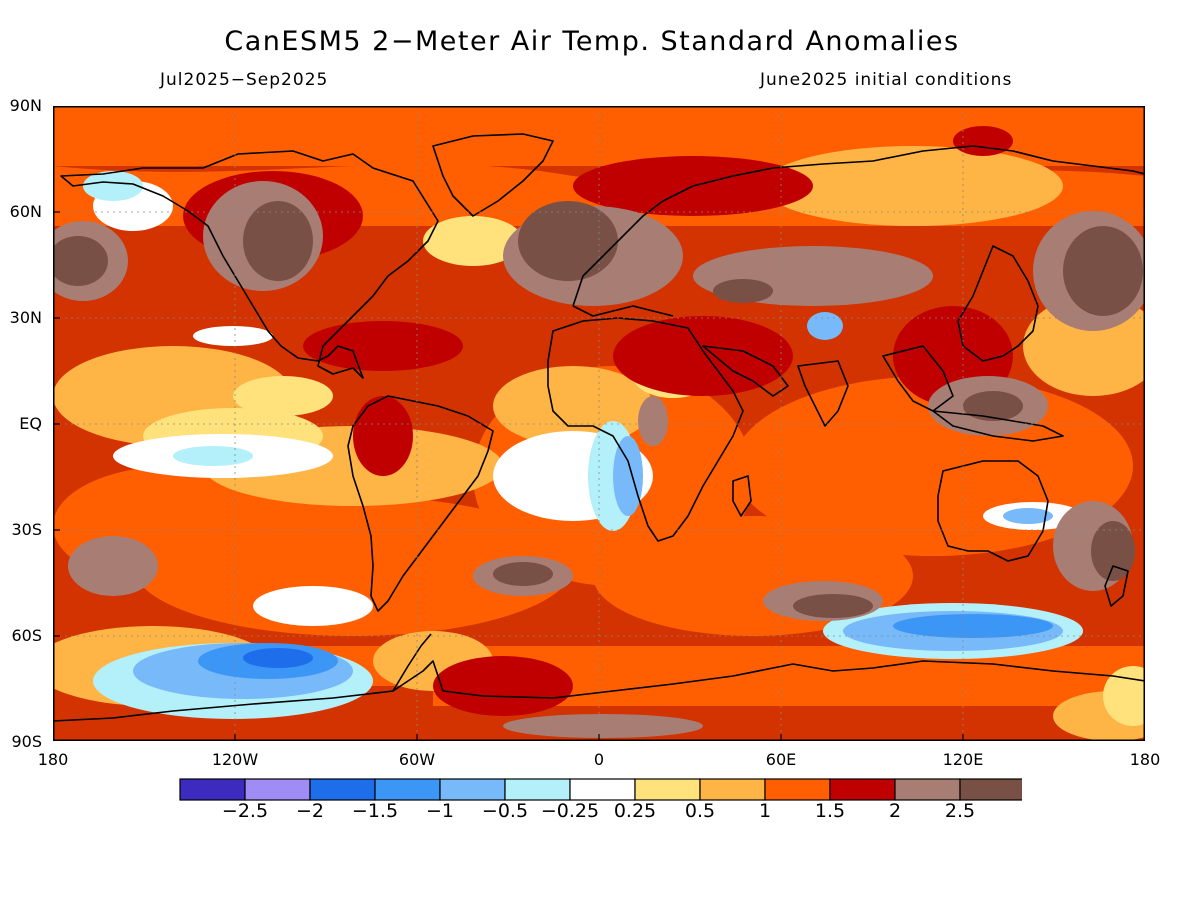 The image size is (1200, 900). What do you see at coordinates (30, 423) in the screenshot?
I see `lat-label-eq: EQ` at bounding box center [30, 423].